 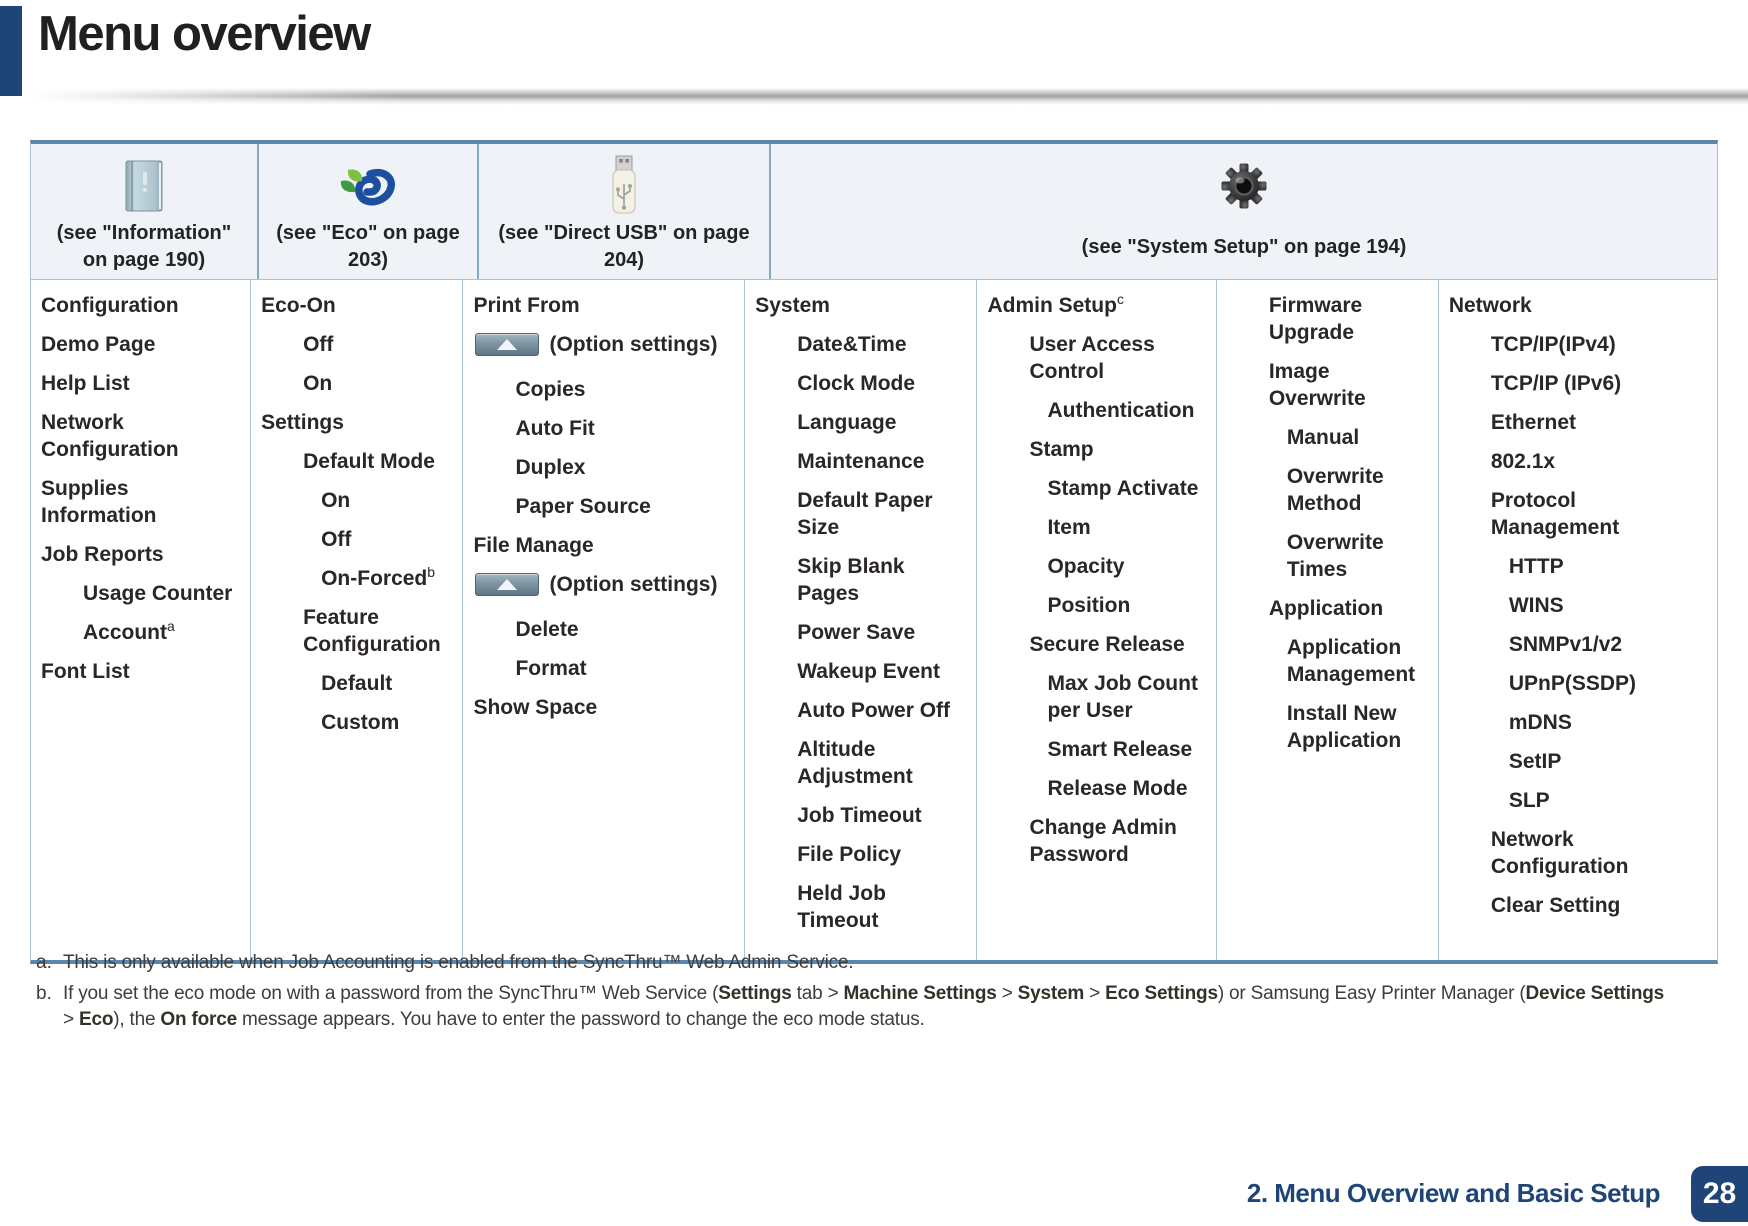 What do you see at coordinates (855, 763) in the screenshot?
I see `menu-item-label: Altitude Adjustment` at bounding box center [855, 763].